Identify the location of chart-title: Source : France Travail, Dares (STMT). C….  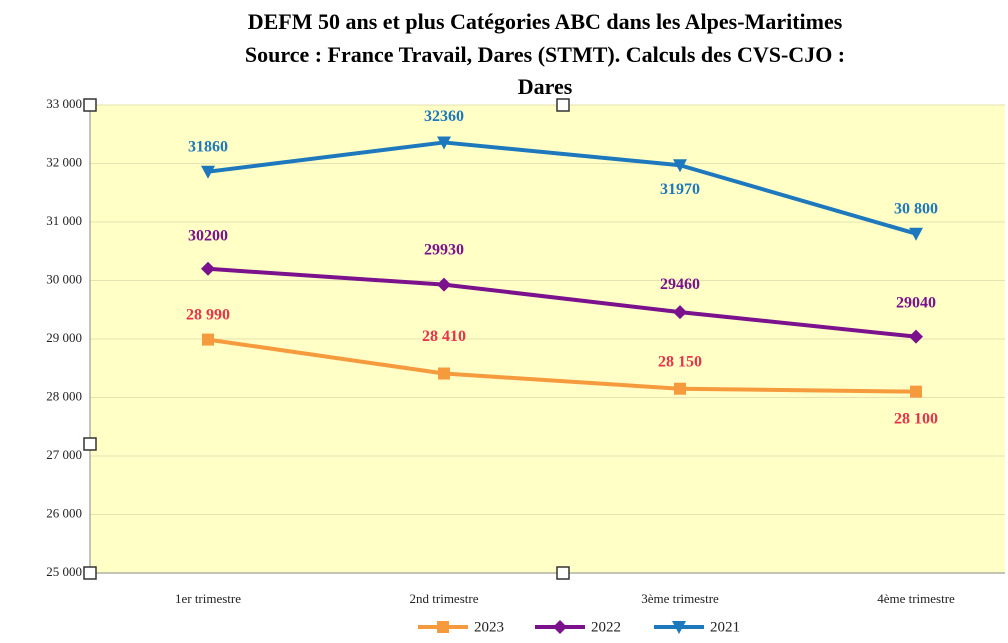
(545, 54).